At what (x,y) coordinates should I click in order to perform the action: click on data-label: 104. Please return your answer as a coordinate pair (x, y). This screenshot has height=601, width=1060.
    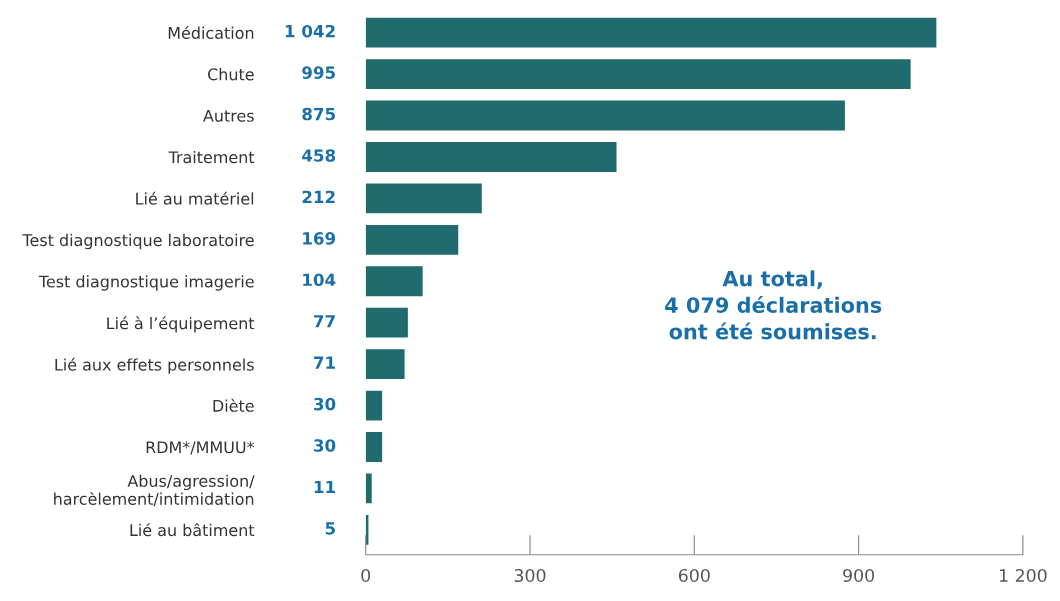
    Looking at the image, I should click on (319, 280).